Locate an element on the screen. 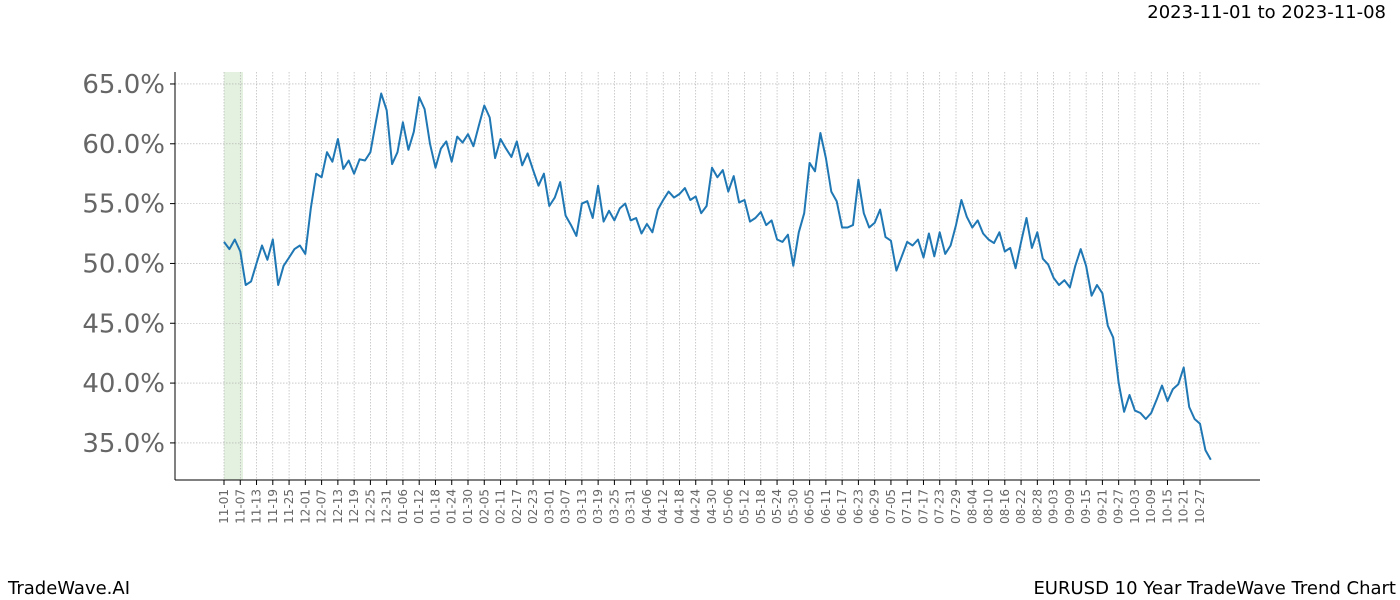 The width and height of the screenshot is (1400, 600). x-tick-label: 06-11 is located at coordinates (826, 506).